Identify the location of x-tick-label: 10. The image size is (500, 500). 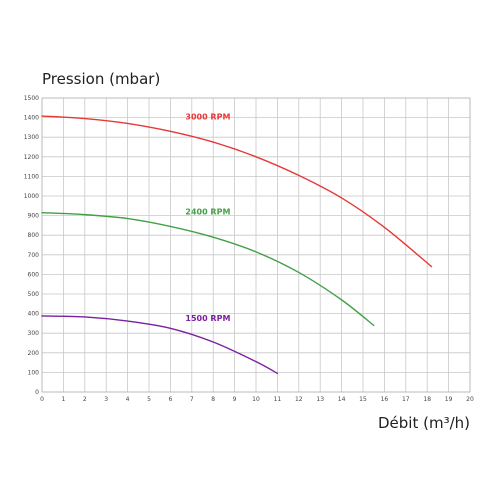
(256, 399).